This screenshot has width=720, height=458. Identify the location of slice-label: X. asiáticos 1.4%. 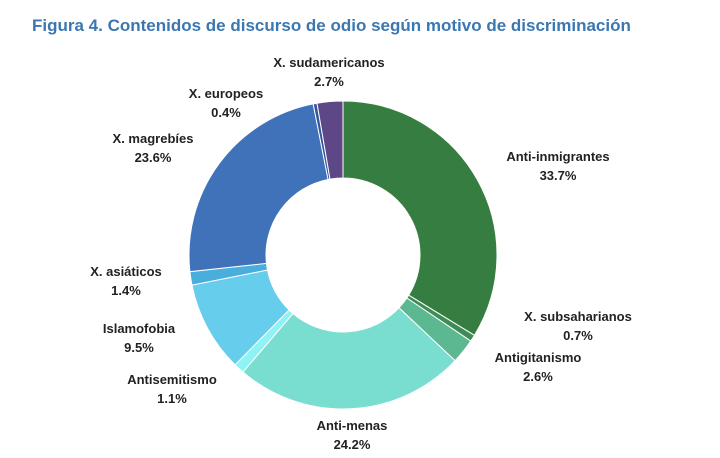
(126, 281).